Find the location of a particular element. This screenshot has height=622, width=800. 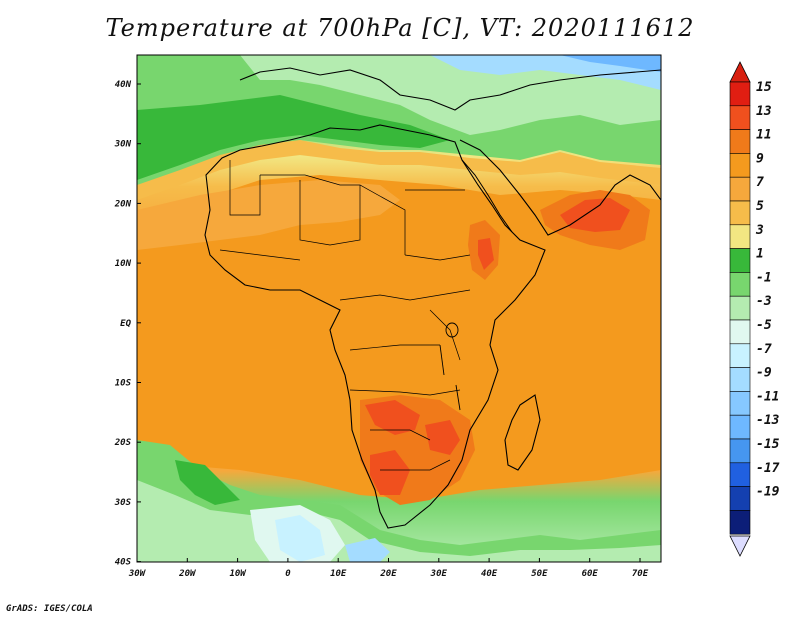

lon-label: 20E is located at coordinates (388, 574).